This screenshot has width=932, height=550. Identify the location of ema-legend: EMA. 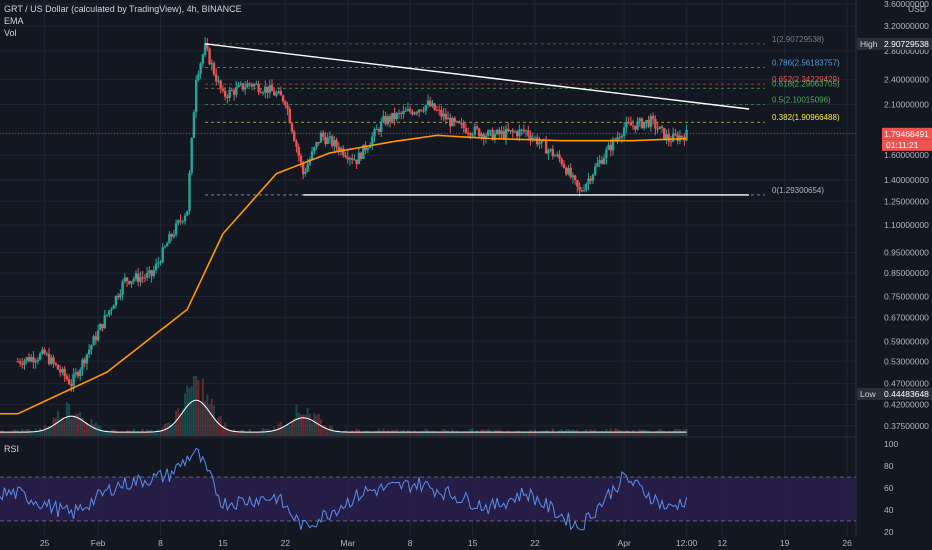
(14, 21).